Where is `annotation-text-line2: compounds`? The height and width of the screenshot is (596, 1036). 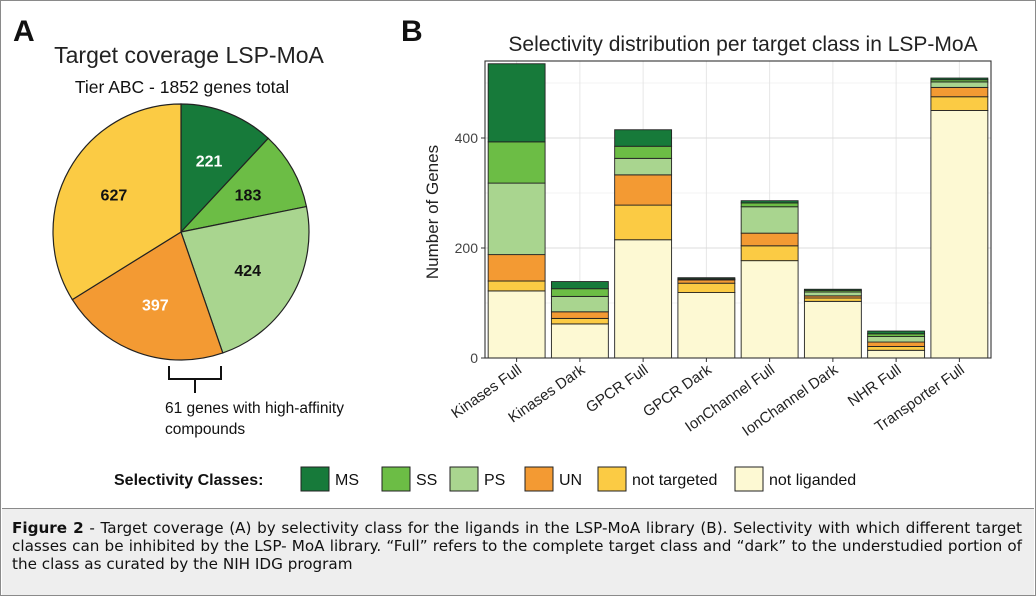
annotation-text-line2: compounds is located at coordinates (205, 429).